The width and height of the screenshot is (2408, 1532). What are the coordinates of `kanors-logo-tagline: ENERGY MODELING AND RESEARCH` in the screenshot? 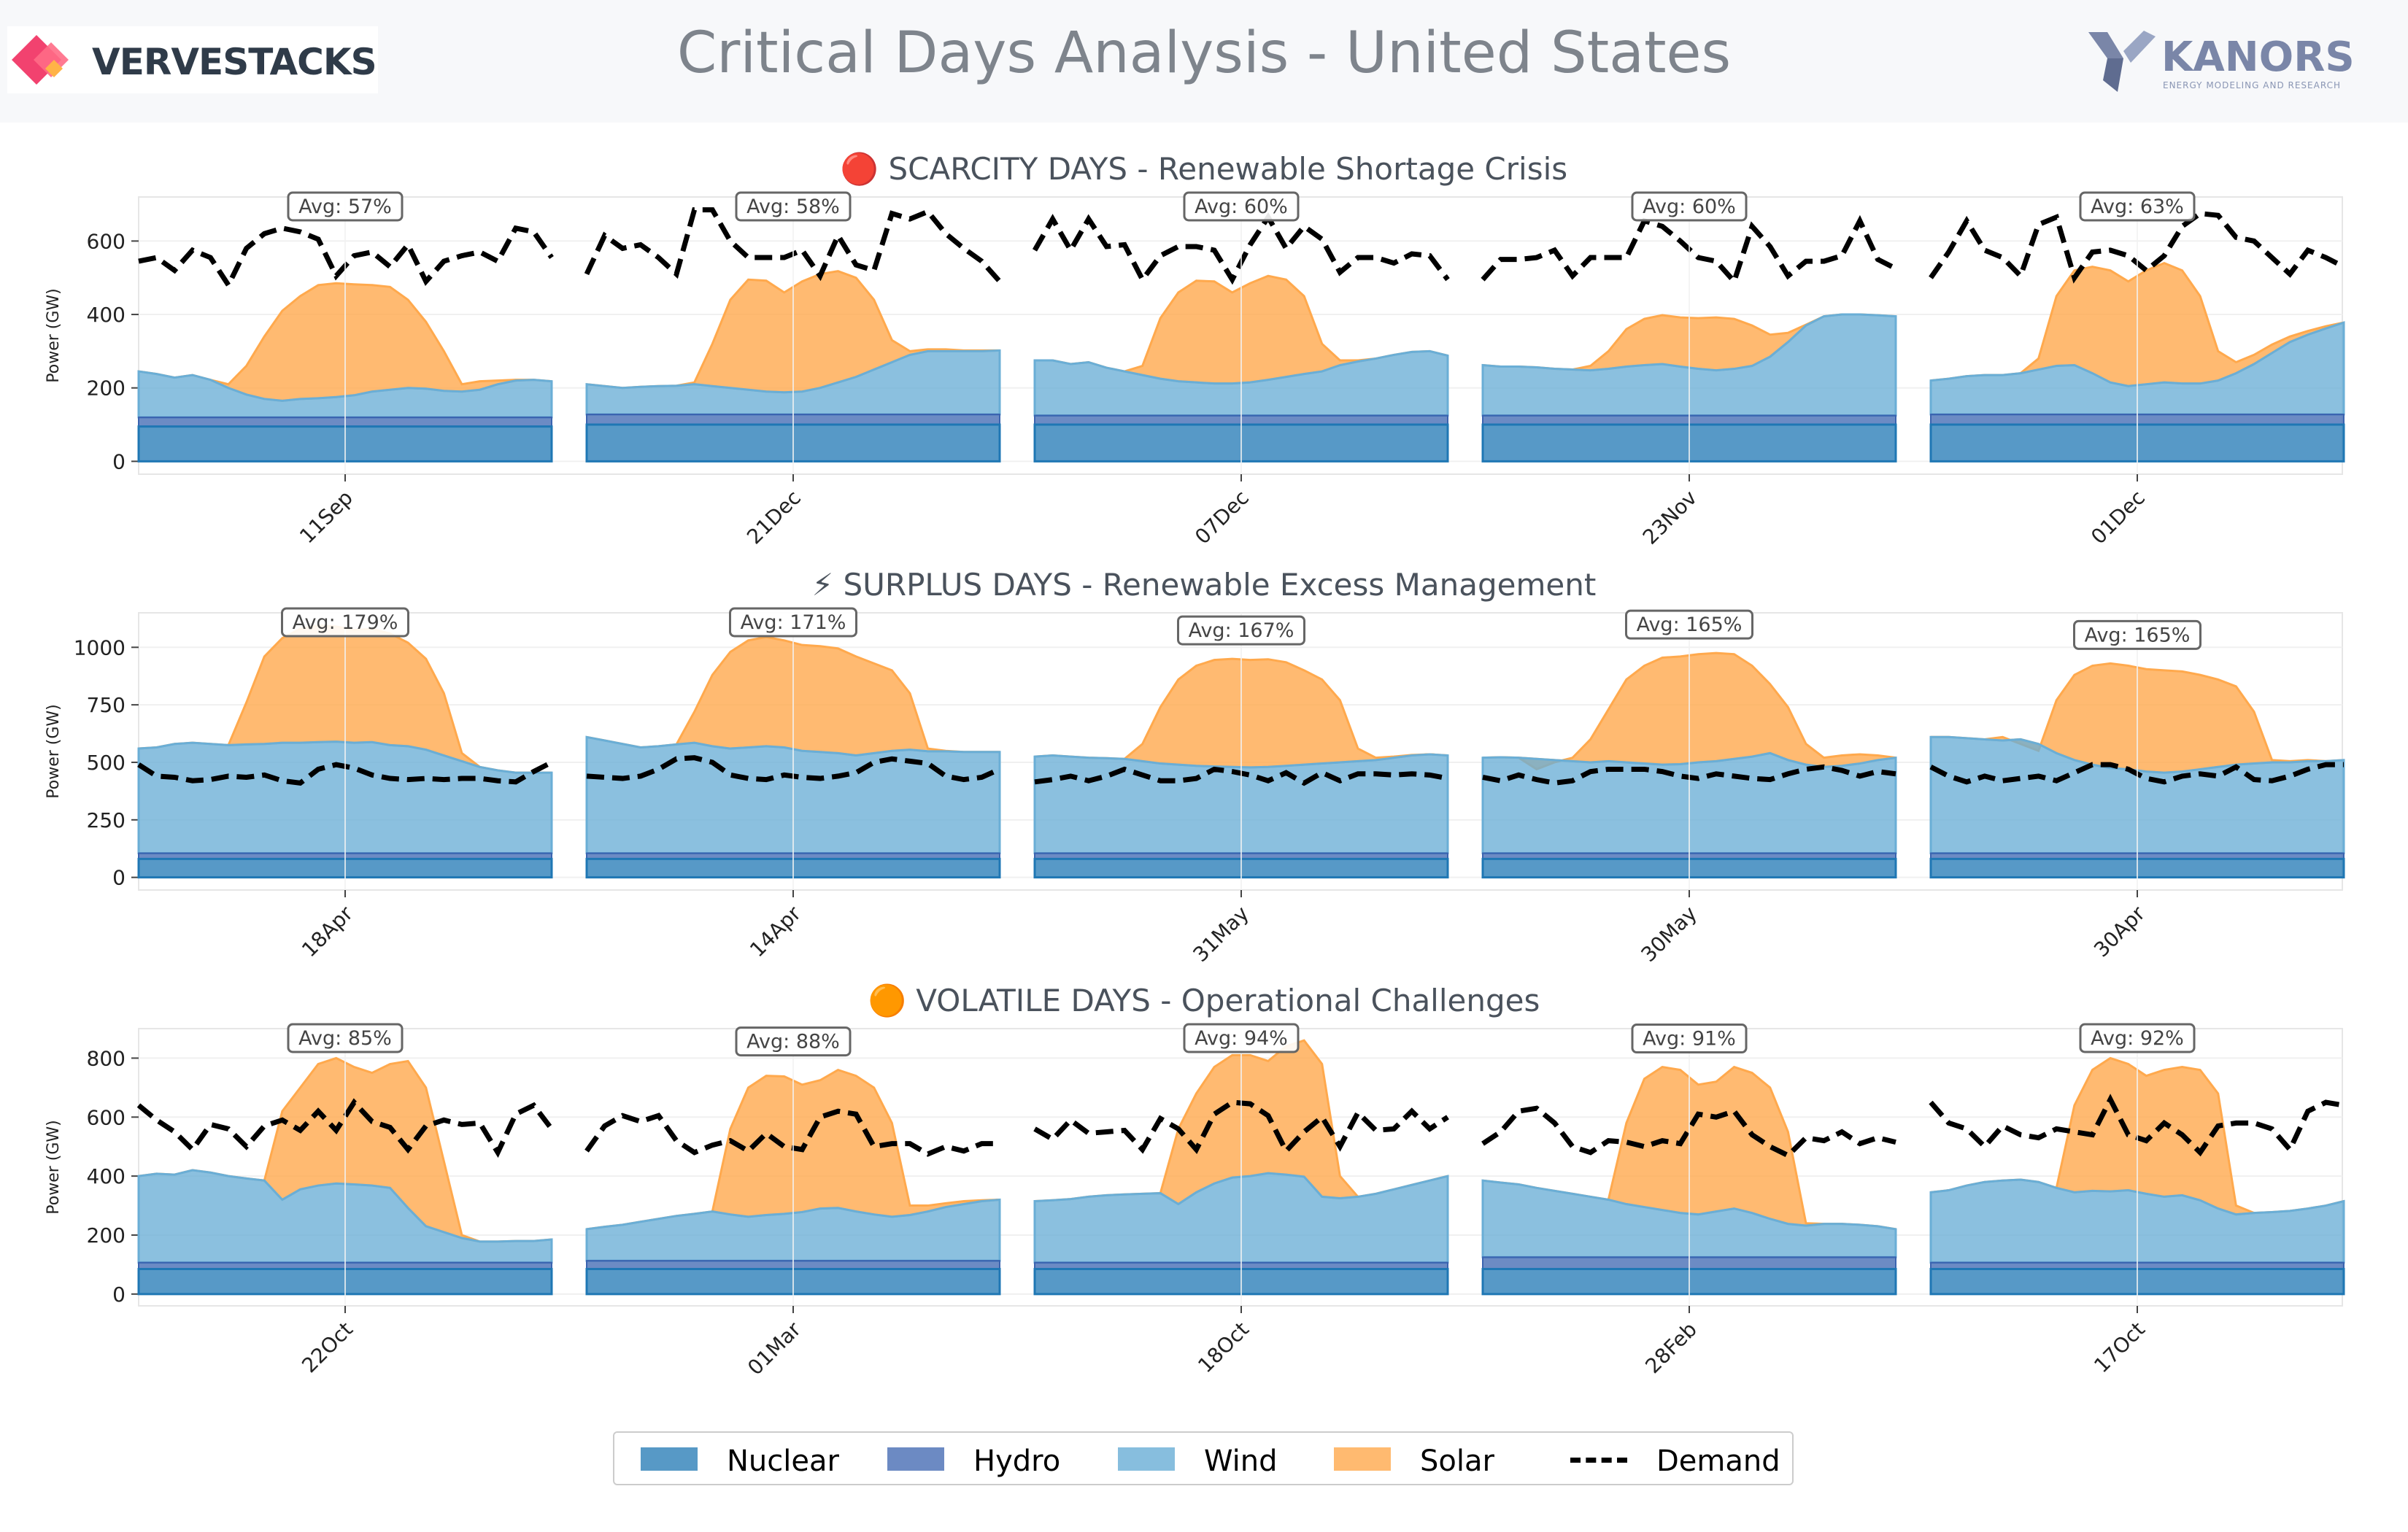 It's located at (2252, 85).